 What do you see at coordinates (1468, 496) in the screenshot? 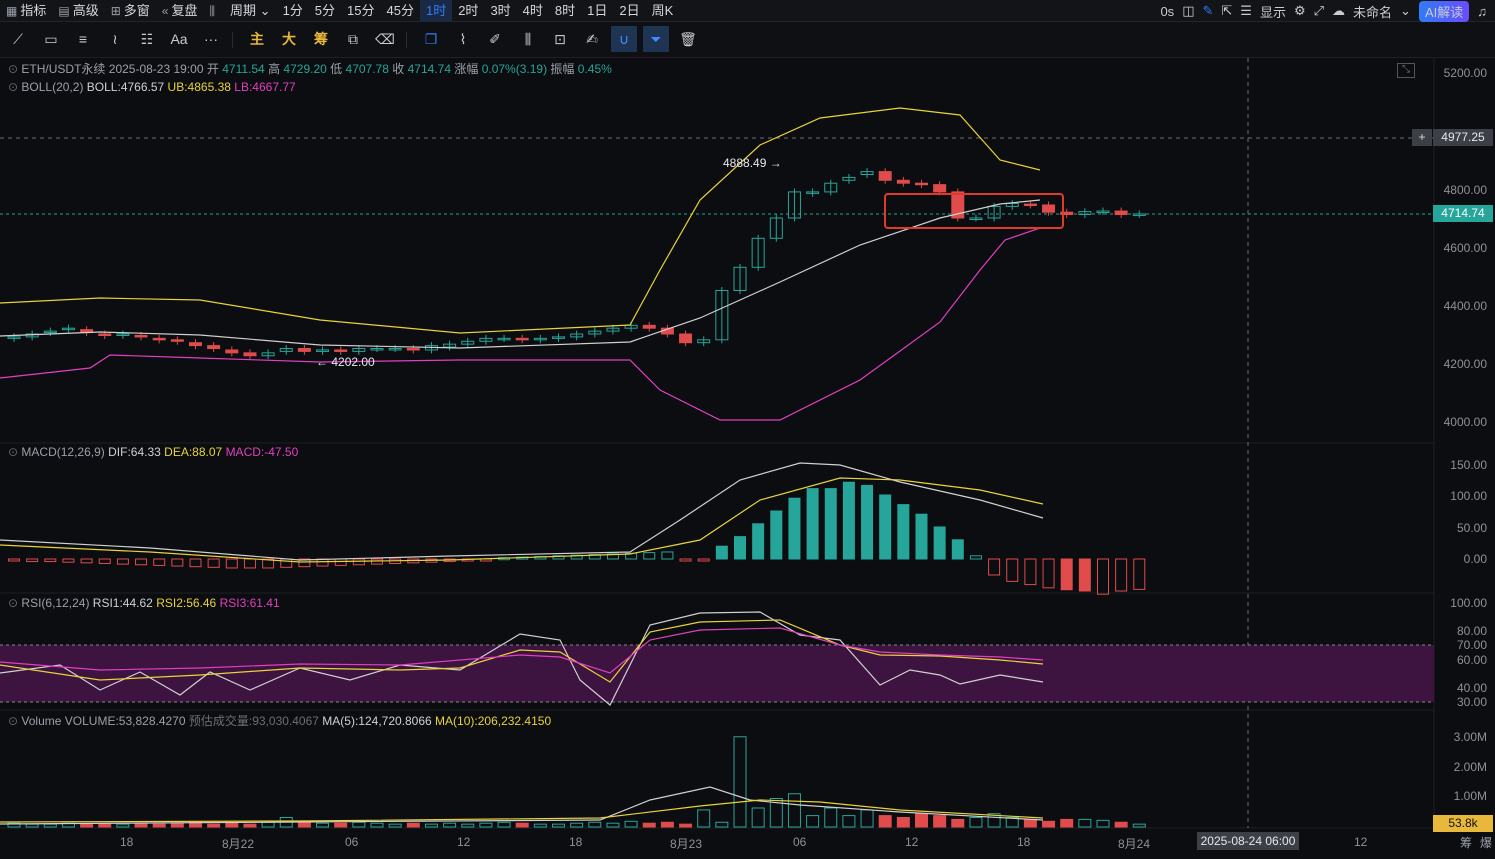
I see `macd-tick: 100.00` at bounding box center [1468, 496].